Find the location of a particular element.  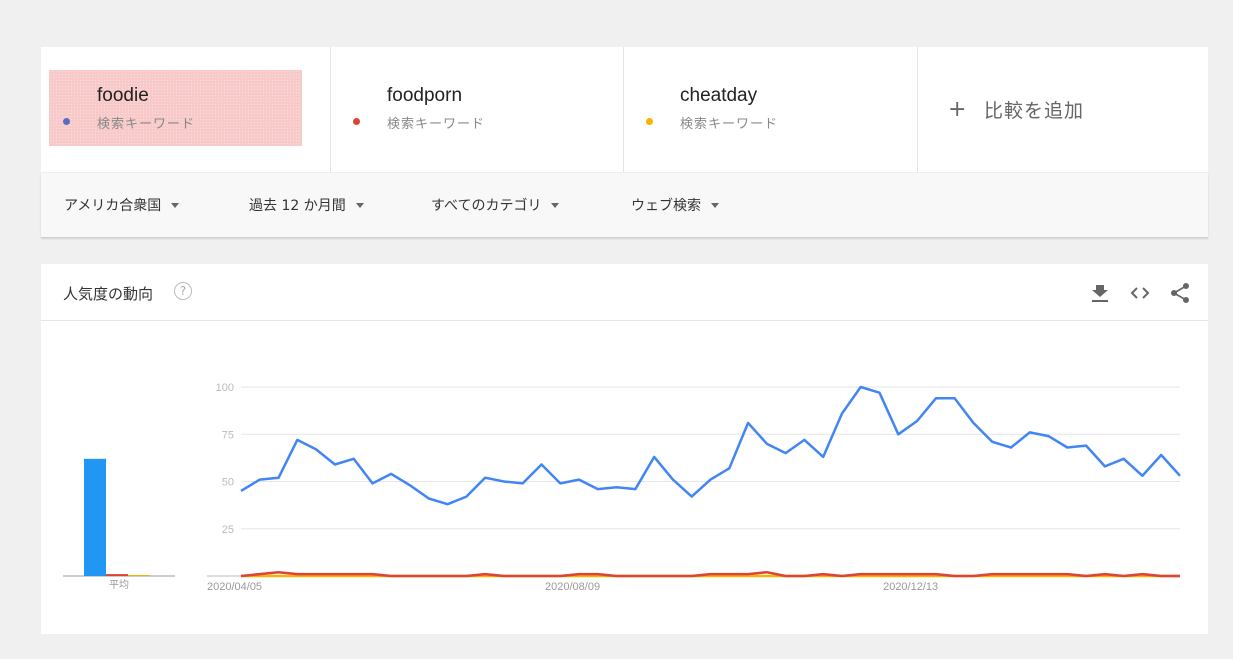

help-icon: ? is located at coordinates (183, 291).